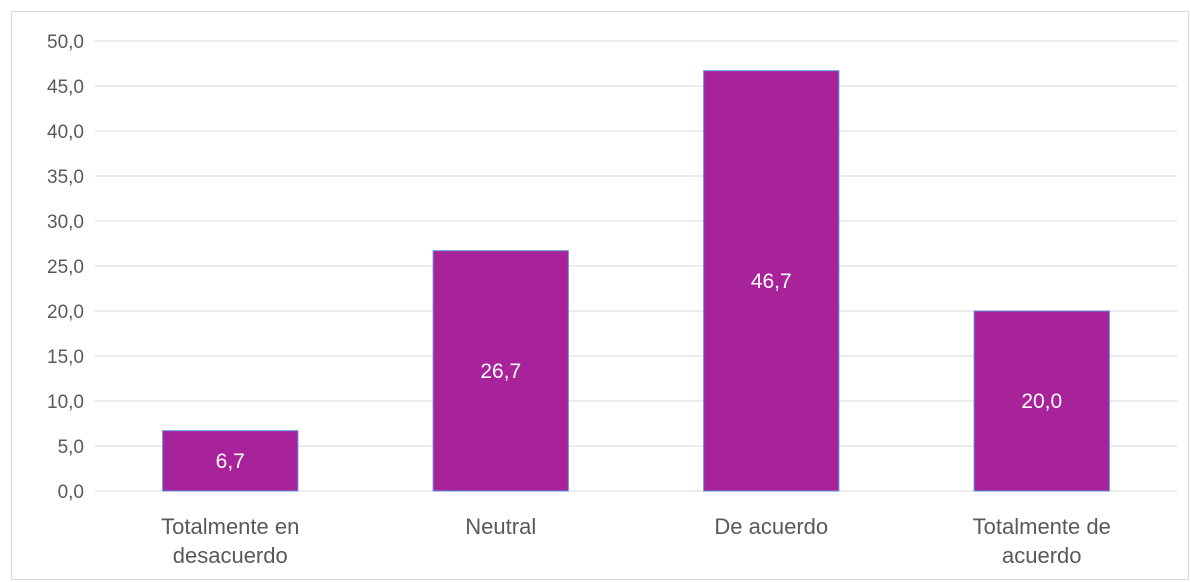 Image resolution: width=1190 pixels, height=582 pixels. I want to click on y-tick-label: 15,0, so click(65, 357).